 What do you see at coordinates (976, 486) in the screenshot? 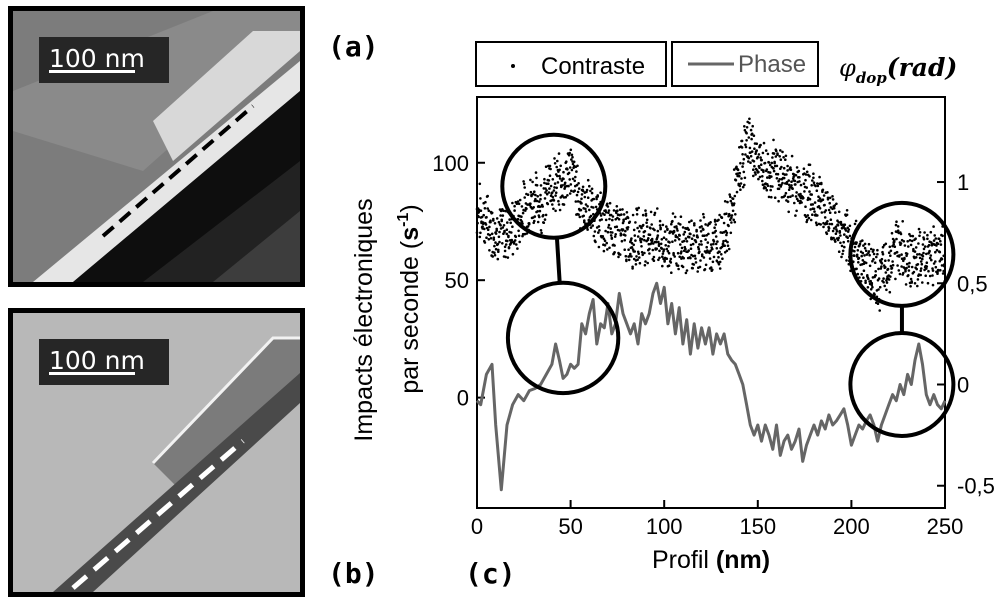
I see `y2-tick-label: -0,5` at bounding box center [976, 486].